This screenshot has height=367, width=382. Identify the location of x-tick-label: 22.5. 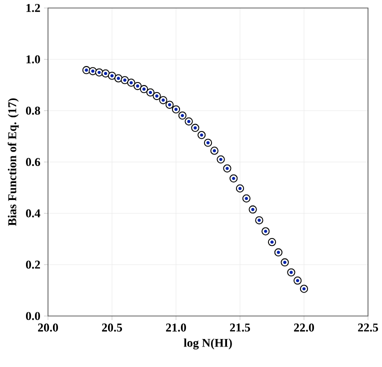
(368, 328).